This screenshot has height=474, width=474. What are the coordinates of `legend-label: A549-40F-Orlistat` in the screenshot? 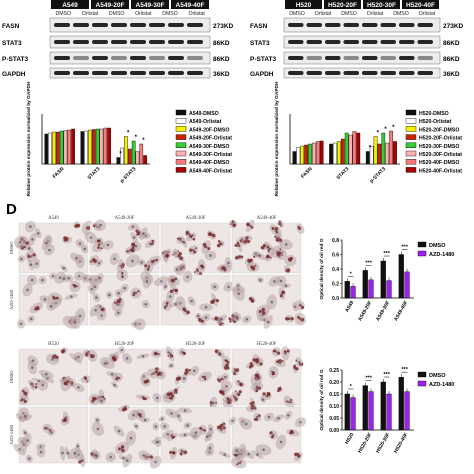 It's located at (210, 171).